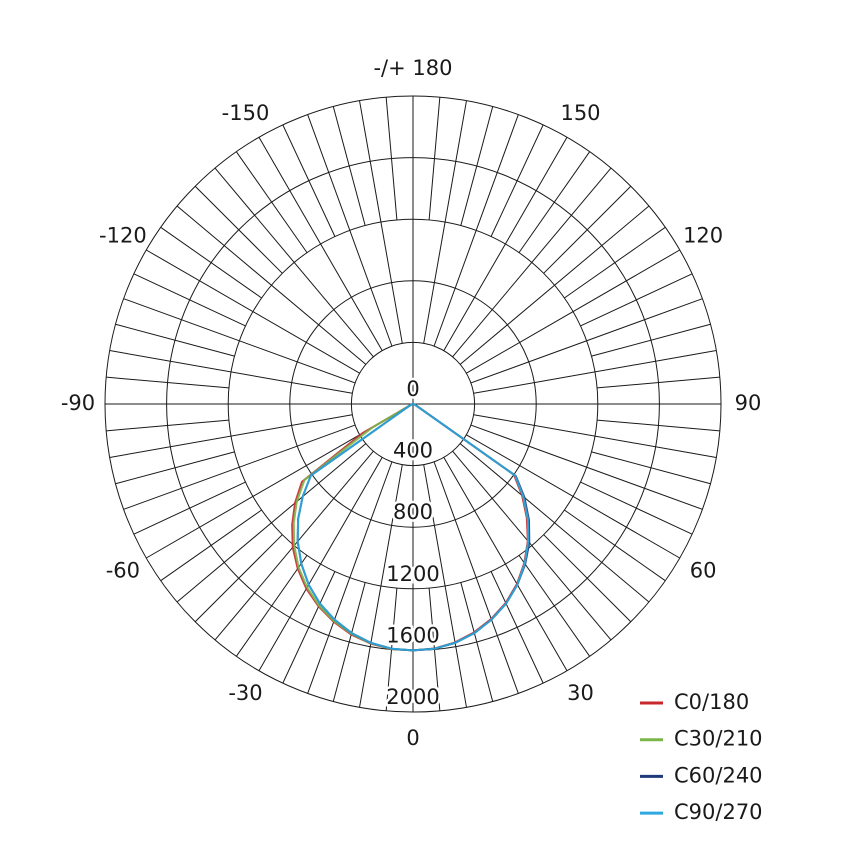 This screenshot has width=850, height=854. Describe the element at coordinates (703, 571) in the screenshot. I see `theta-tick-label: 60` at that location.